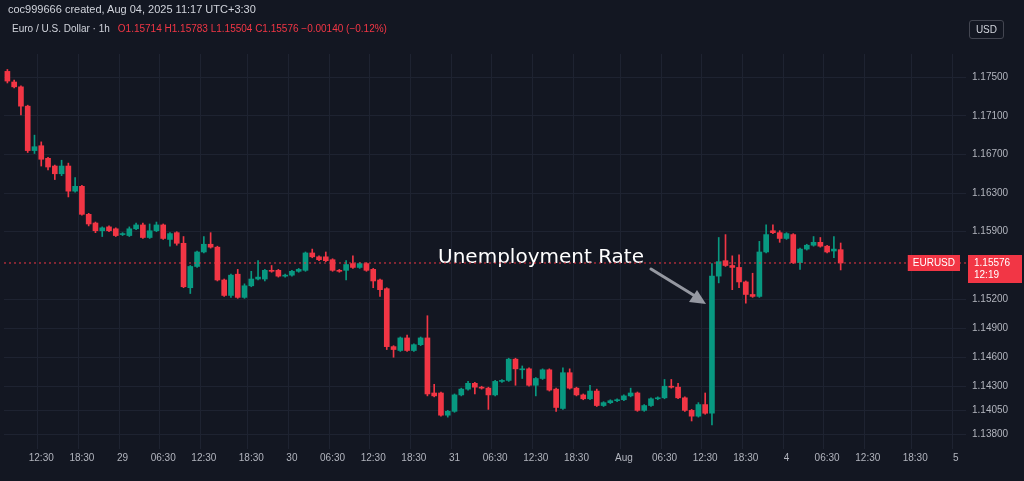 The height and width of the screenshot is (481, 1024). Describe the element at coordinates (454, 457) in the screenshot. I see `x-tick-label: 31` at that location.